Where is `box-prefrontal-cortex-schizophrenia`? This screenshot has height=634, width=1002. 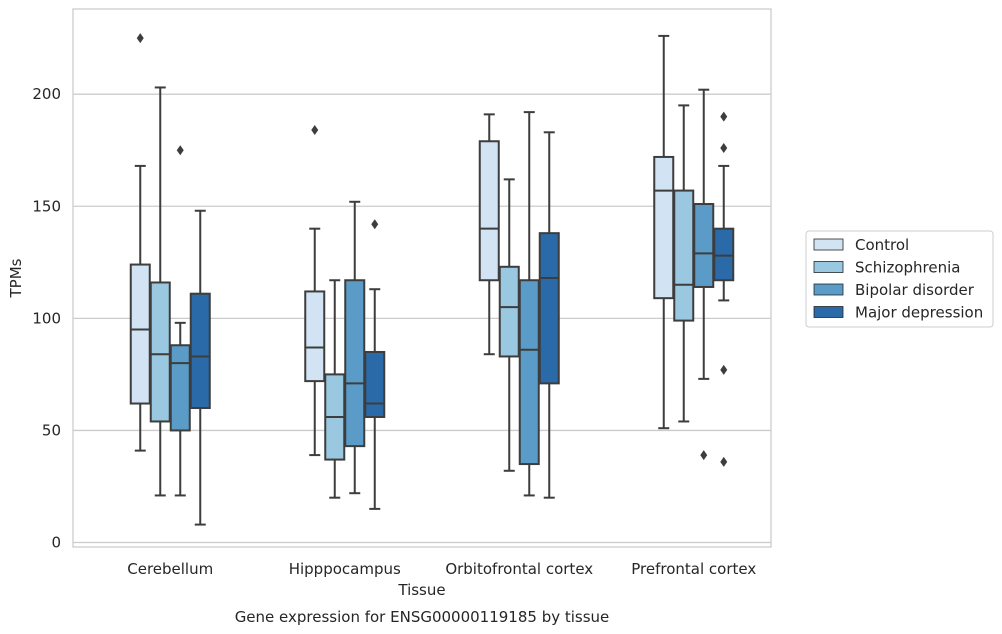 box-prefrontal-cortex-schizophrenia is located at coordinates (684, 263).